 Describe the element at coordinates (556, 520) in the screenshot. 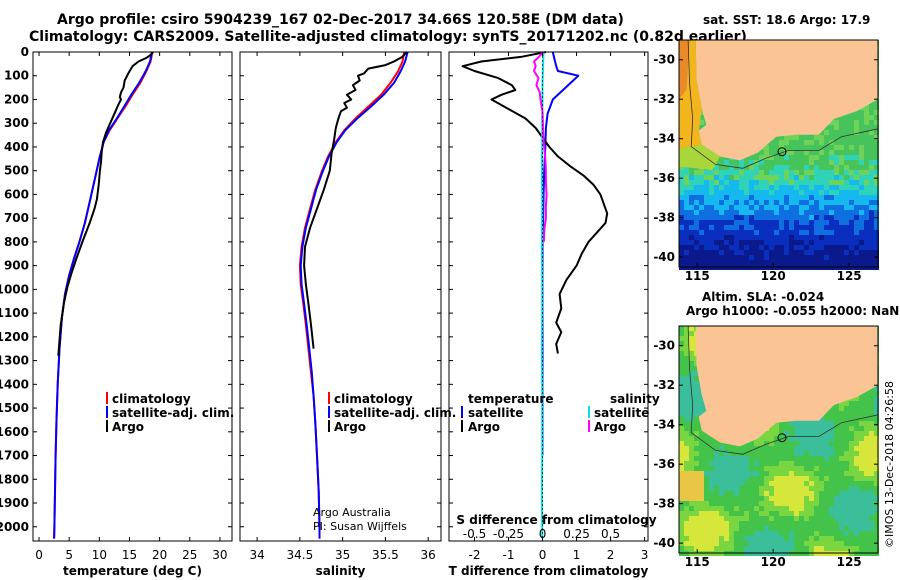

I see `secondary-axis-label: S difference from climatology` at that location.